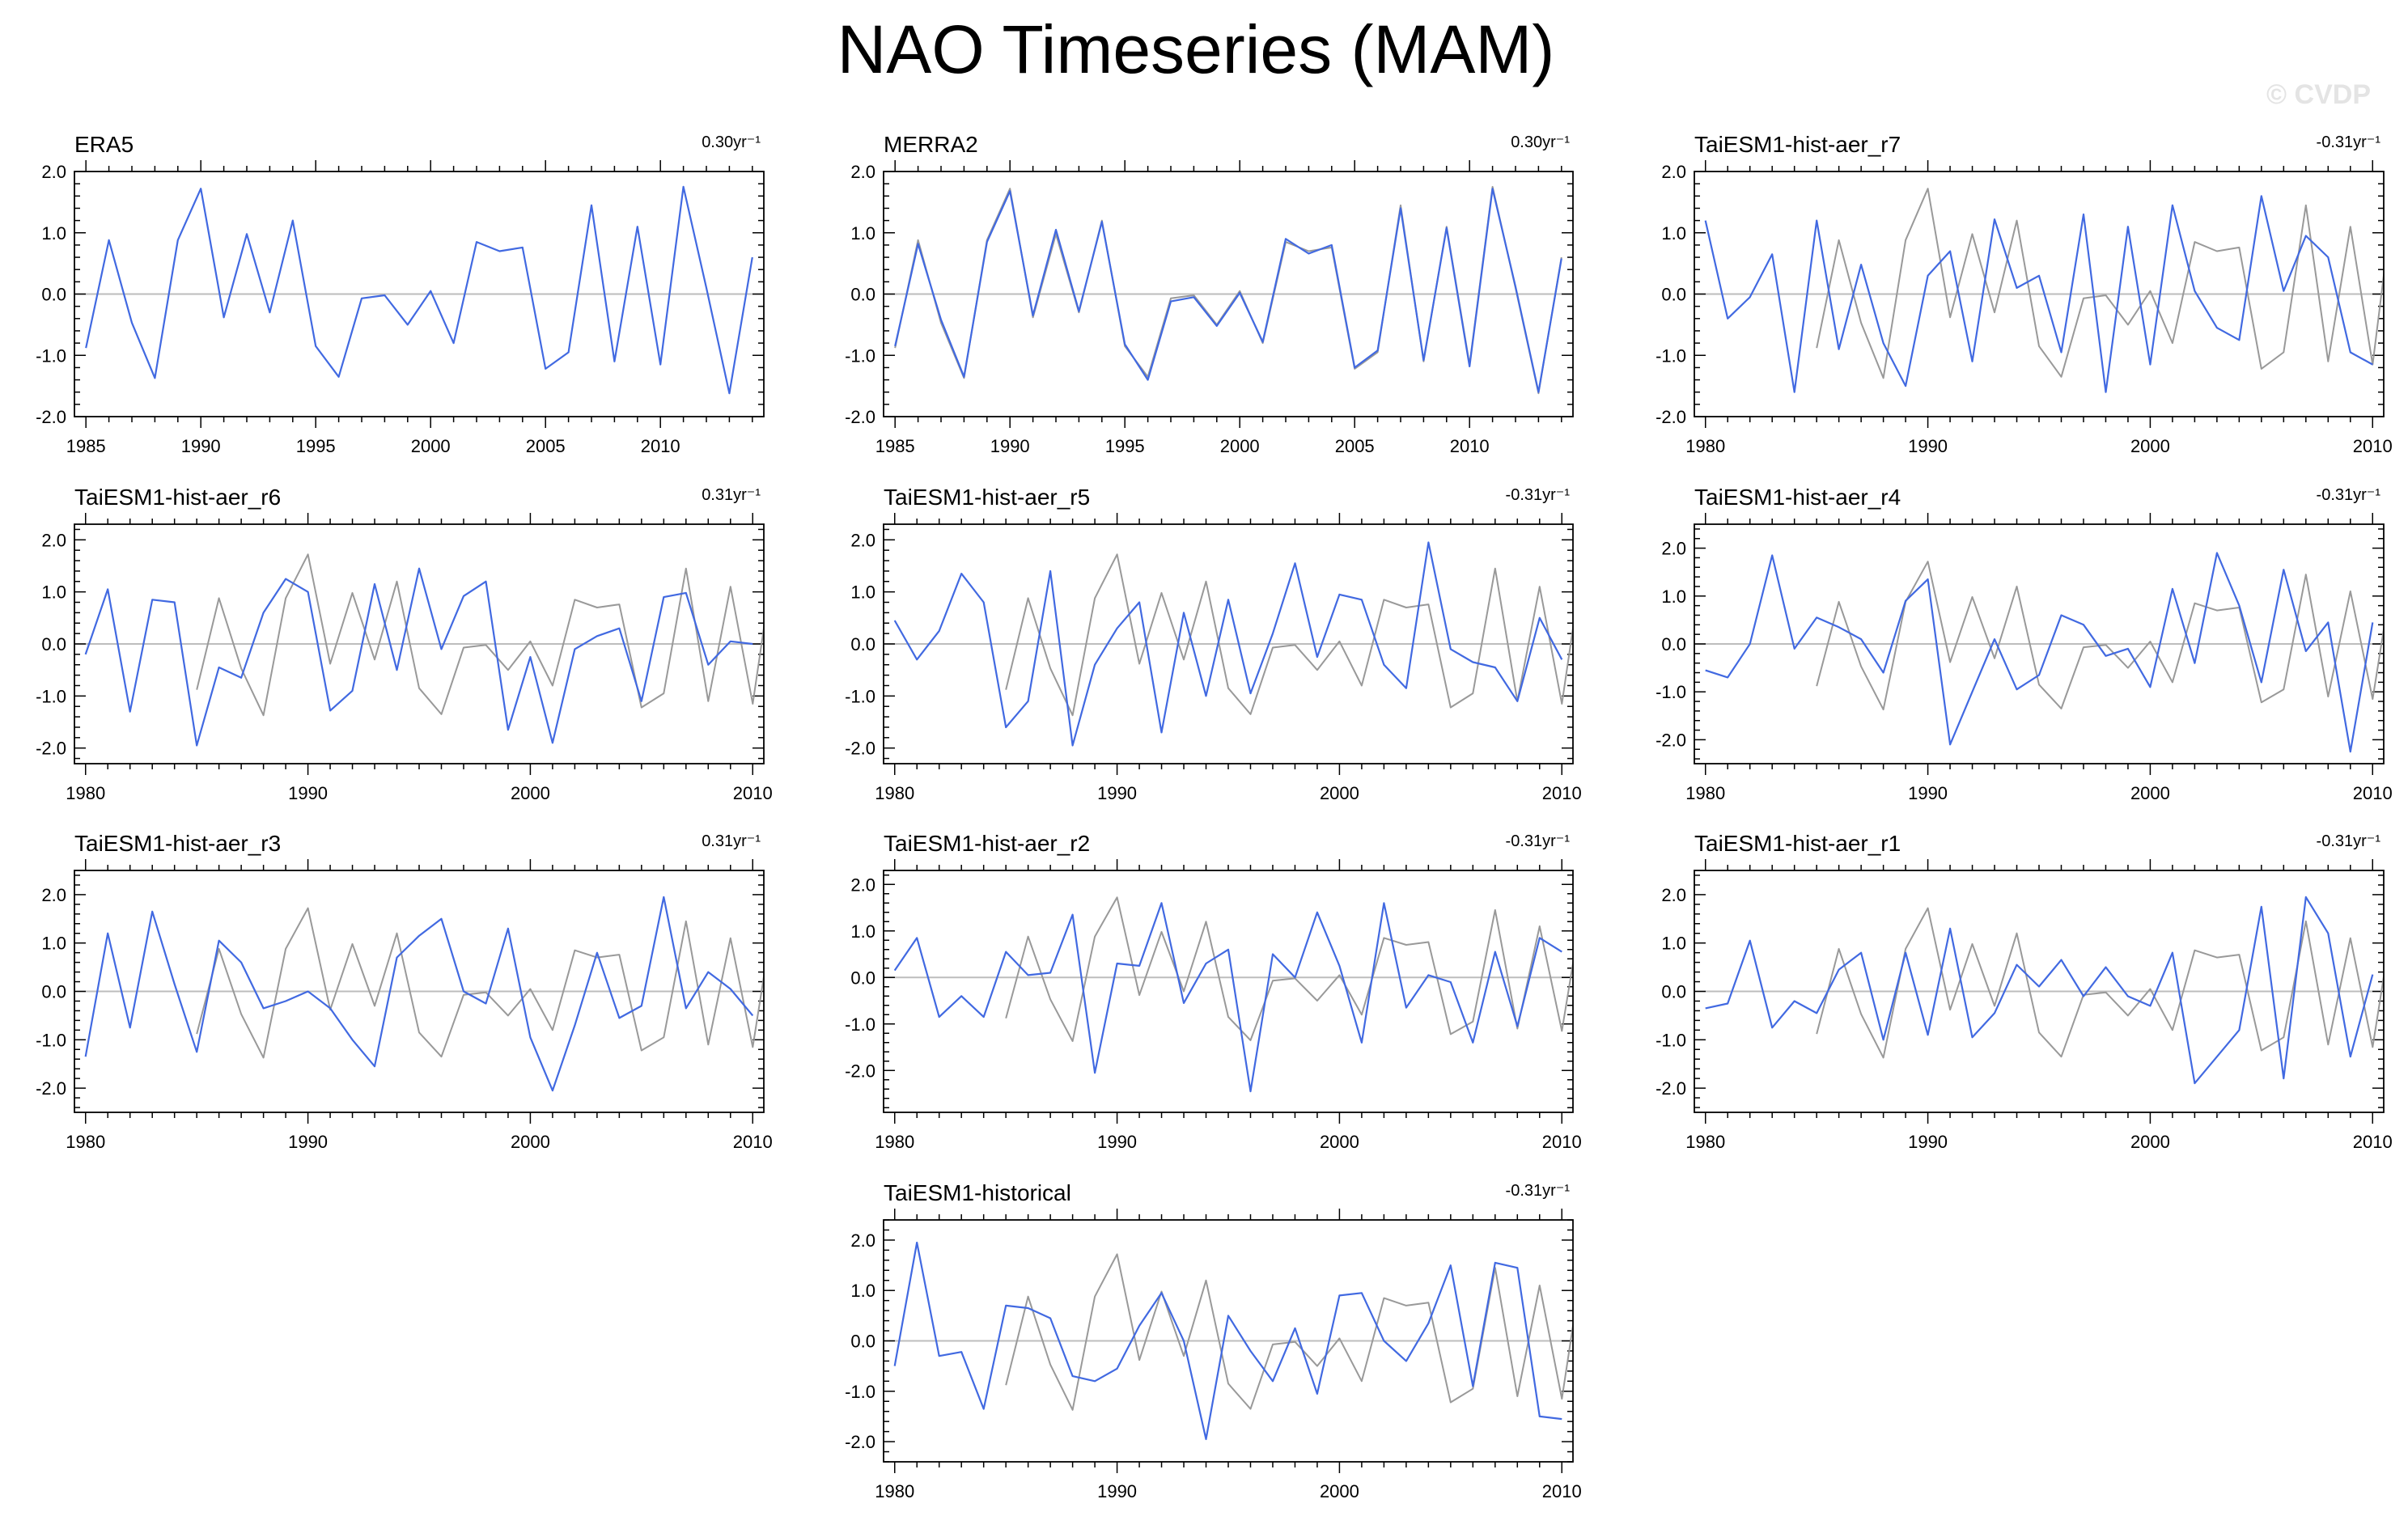 This screenshot has width=2408, height=1533. I want to click on series-line-merra2, so click(1228, 291).